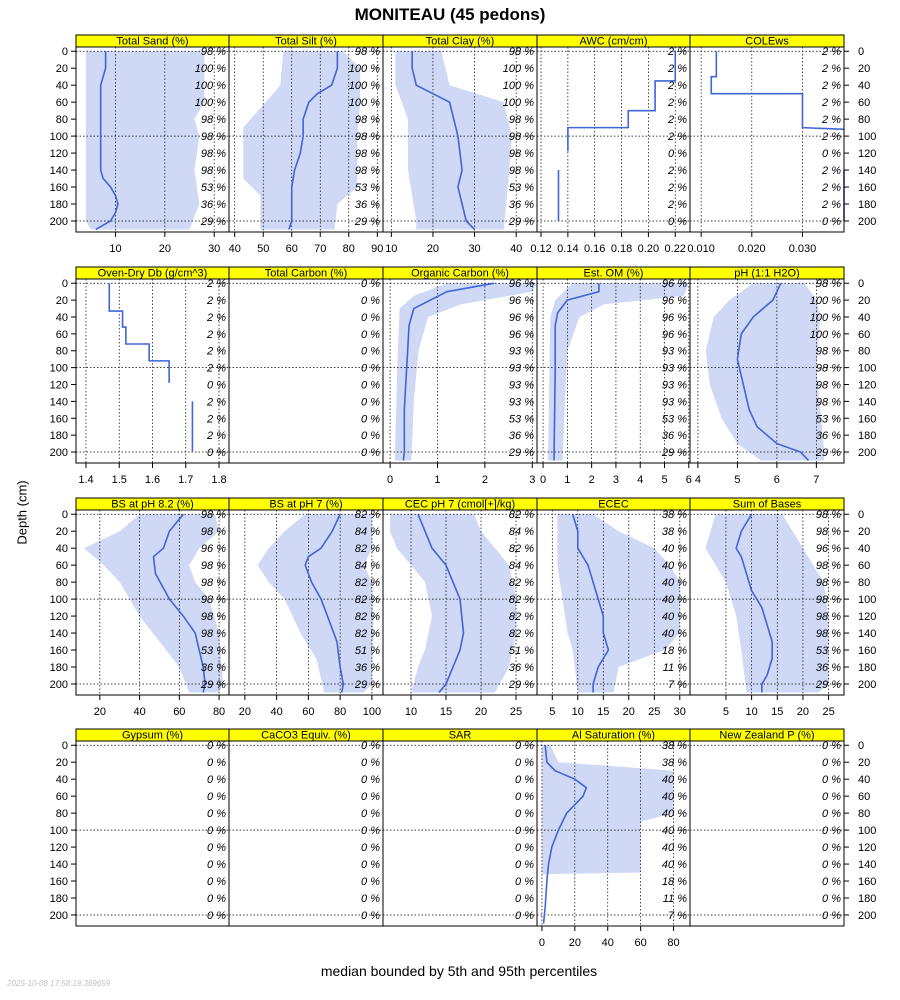 The image size is (900, 1000). What do you see at coordinates (65, 515) in the screenshot?
I see `depth-label-left-2-0: 0` at bounding box center [65, 515].